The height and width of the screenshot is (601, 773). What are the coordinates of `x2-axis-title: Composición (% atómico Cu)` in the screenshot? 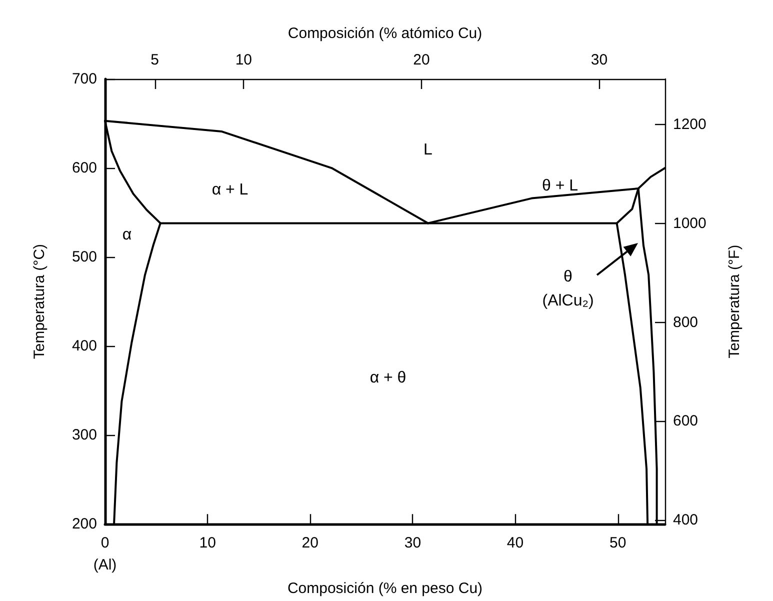 It's located at (385, 33).